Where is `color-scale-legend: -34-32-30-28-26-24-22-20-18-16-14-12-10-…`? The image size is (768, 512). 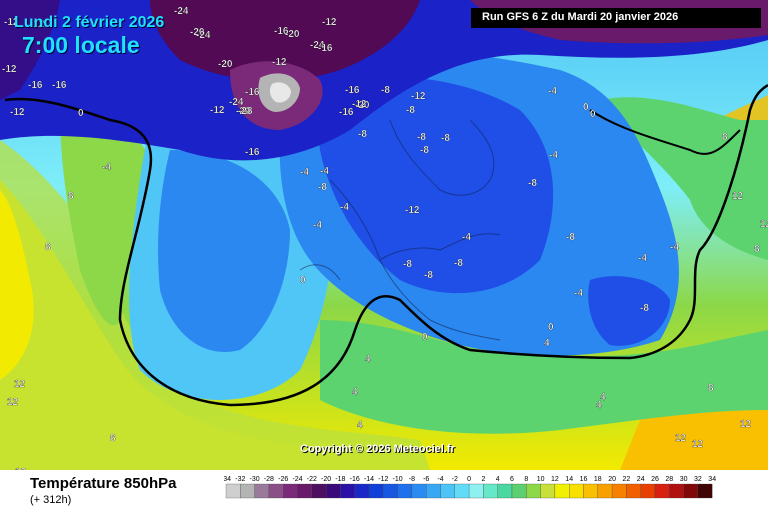
color-scale-legend: -34-32-30-28-26-24-22-20-18-16-14-12-10-… is located at coordinates (470, 487).